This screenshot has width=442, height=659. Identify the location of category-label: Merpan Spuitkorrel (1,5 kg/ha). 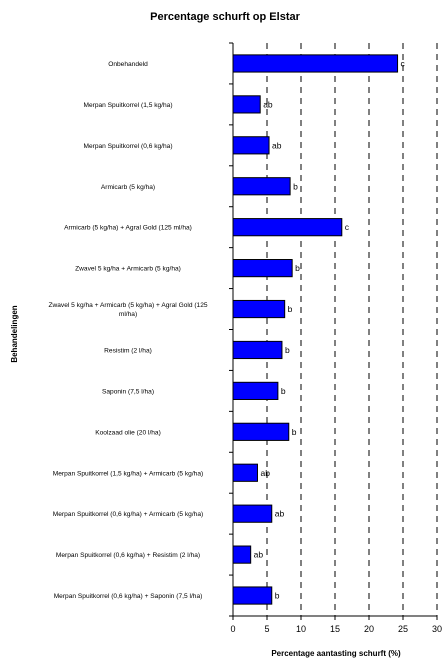
(127, 105).